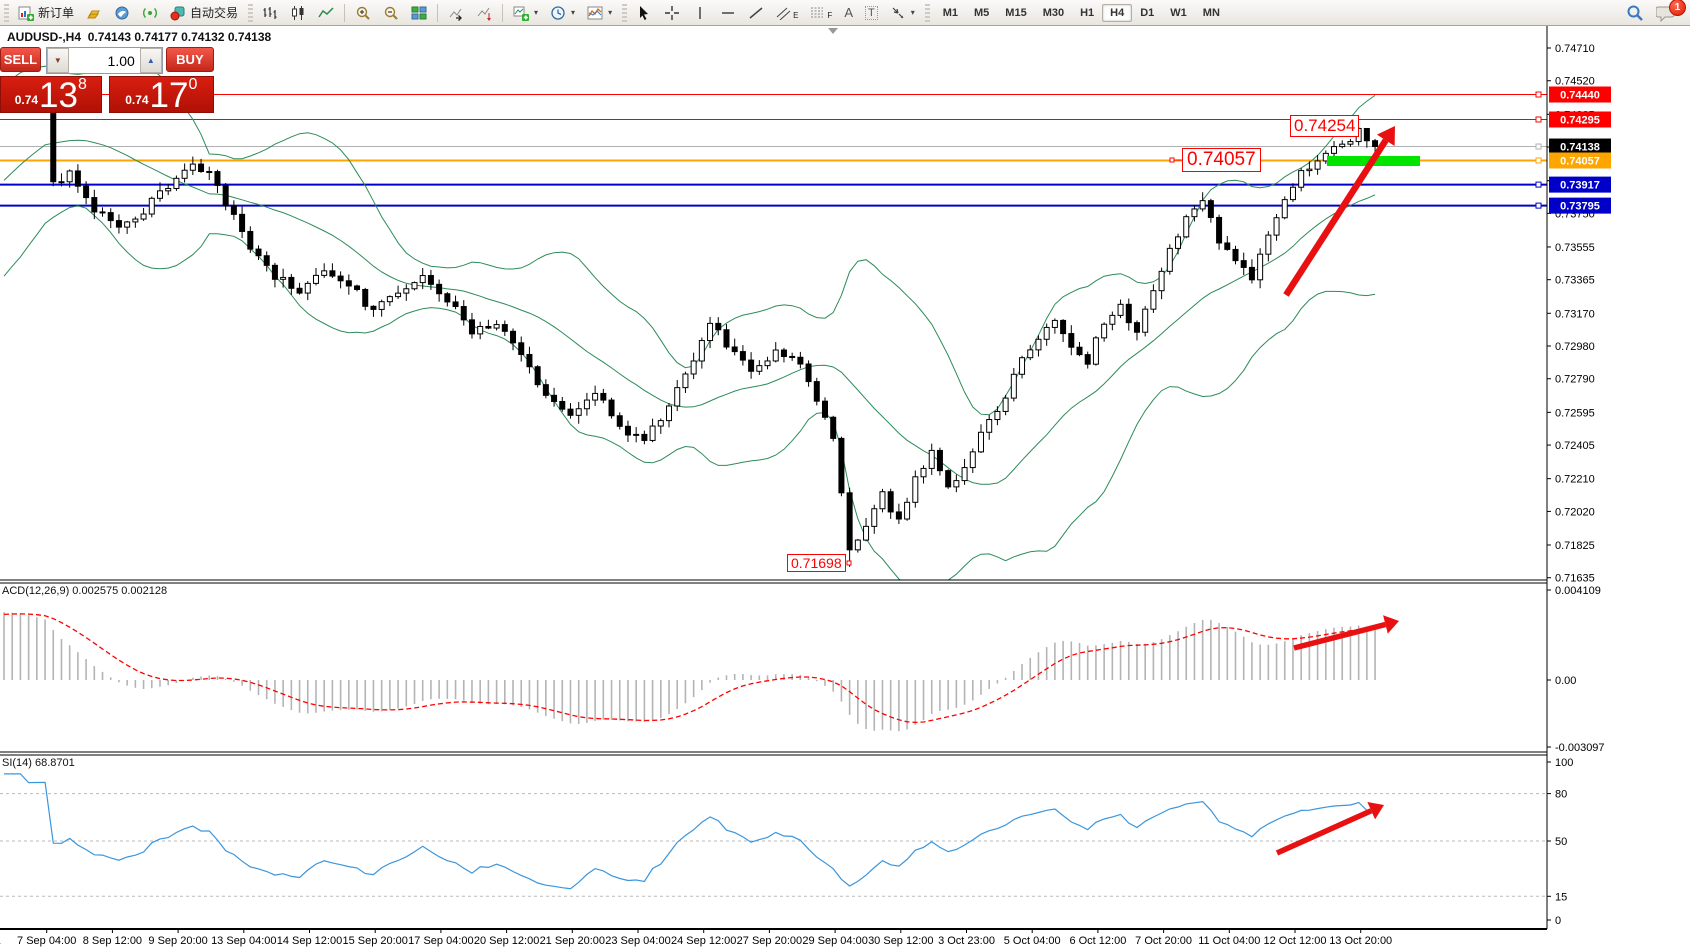  I want to click on cursor-button, so click(644, 13).